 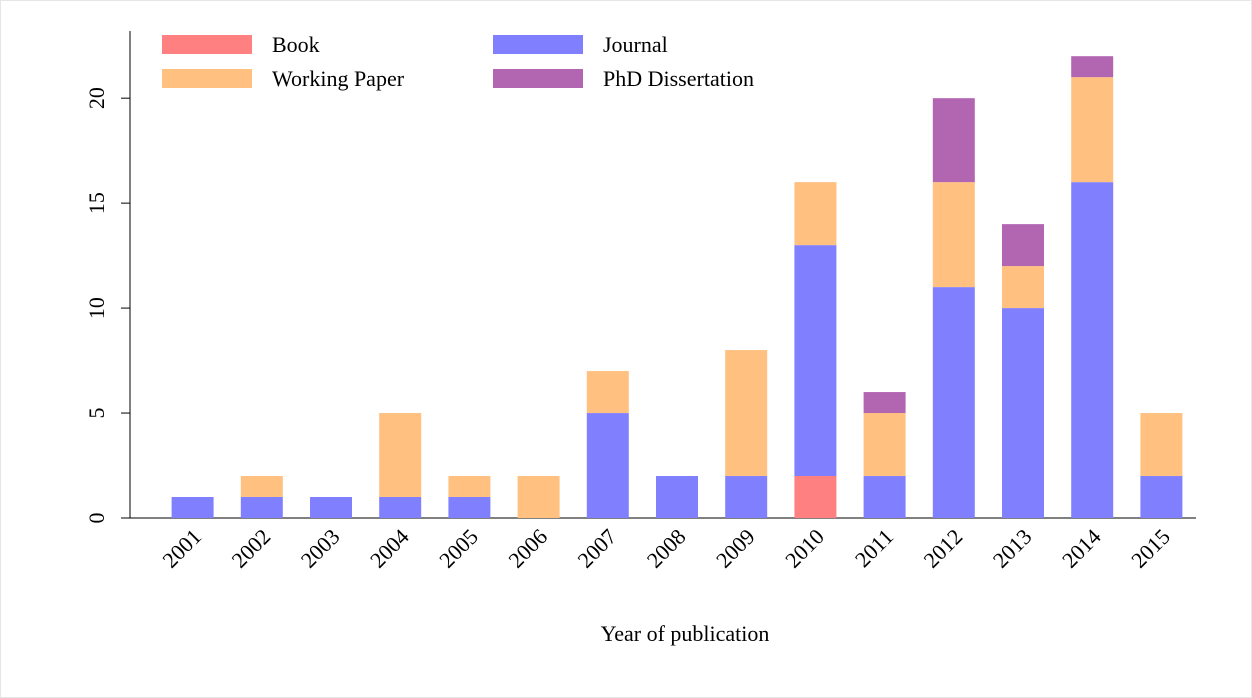 What do you see at coordinates (96, 98) in the screenshot?
I see `y-tick-label: 20` at bounding box center [96, 98].